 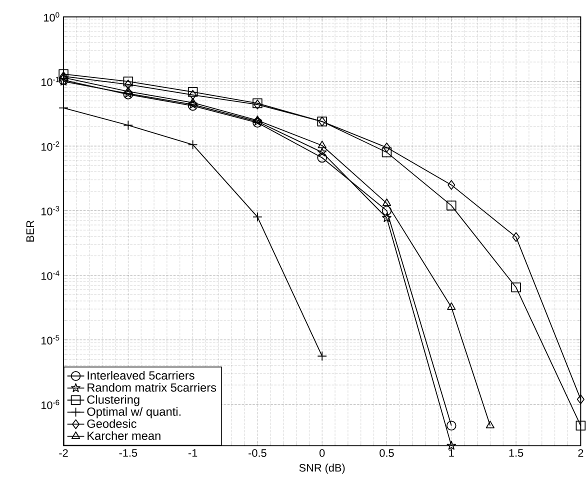 I want to click on x-tick-label: 1, so click(x=451, y=452).